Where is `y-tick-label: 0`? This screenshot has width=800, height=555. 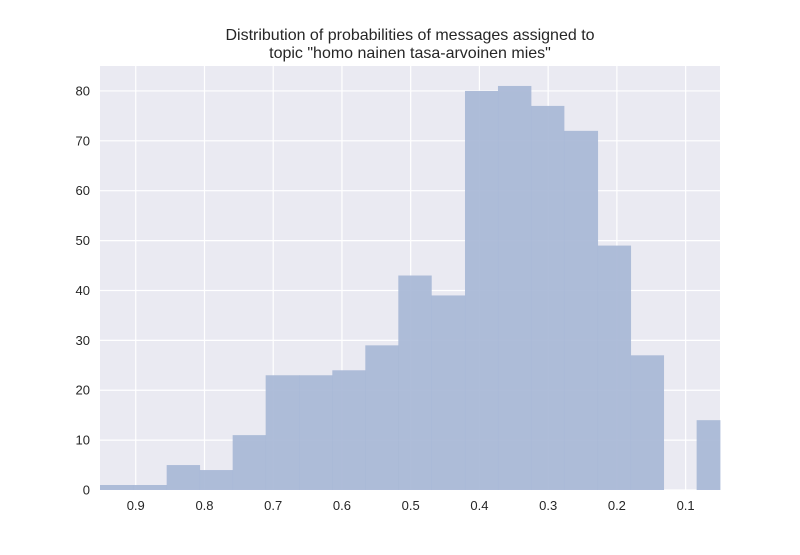 y-tick-label: 0 is located at coordinates (86, 490).